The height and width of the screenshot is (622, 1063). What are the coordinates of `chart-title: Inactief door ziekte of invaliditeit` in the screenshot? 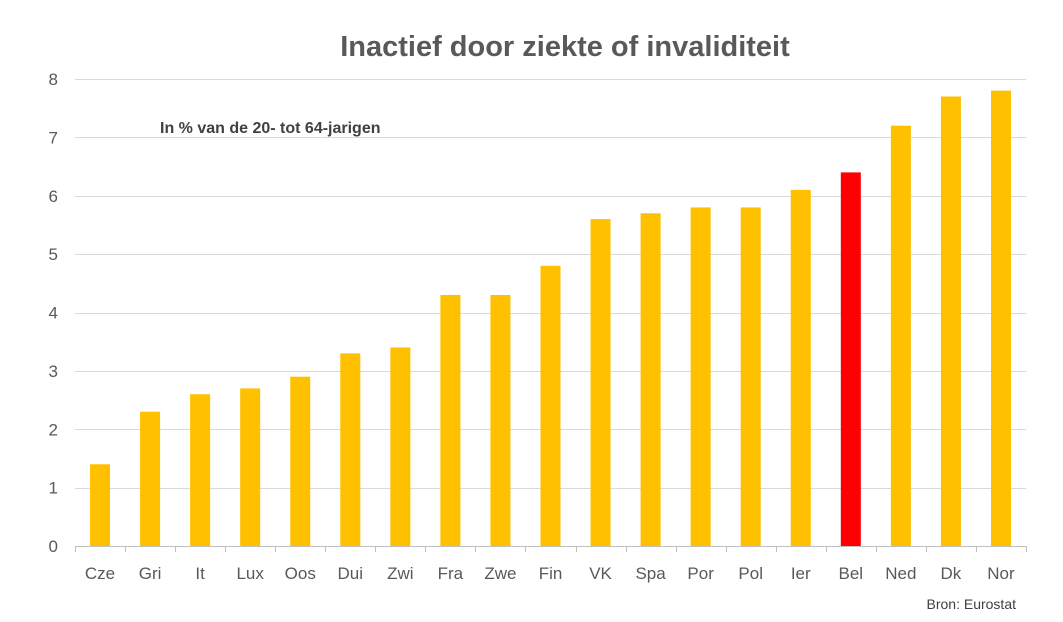 It's located at (565, 47).